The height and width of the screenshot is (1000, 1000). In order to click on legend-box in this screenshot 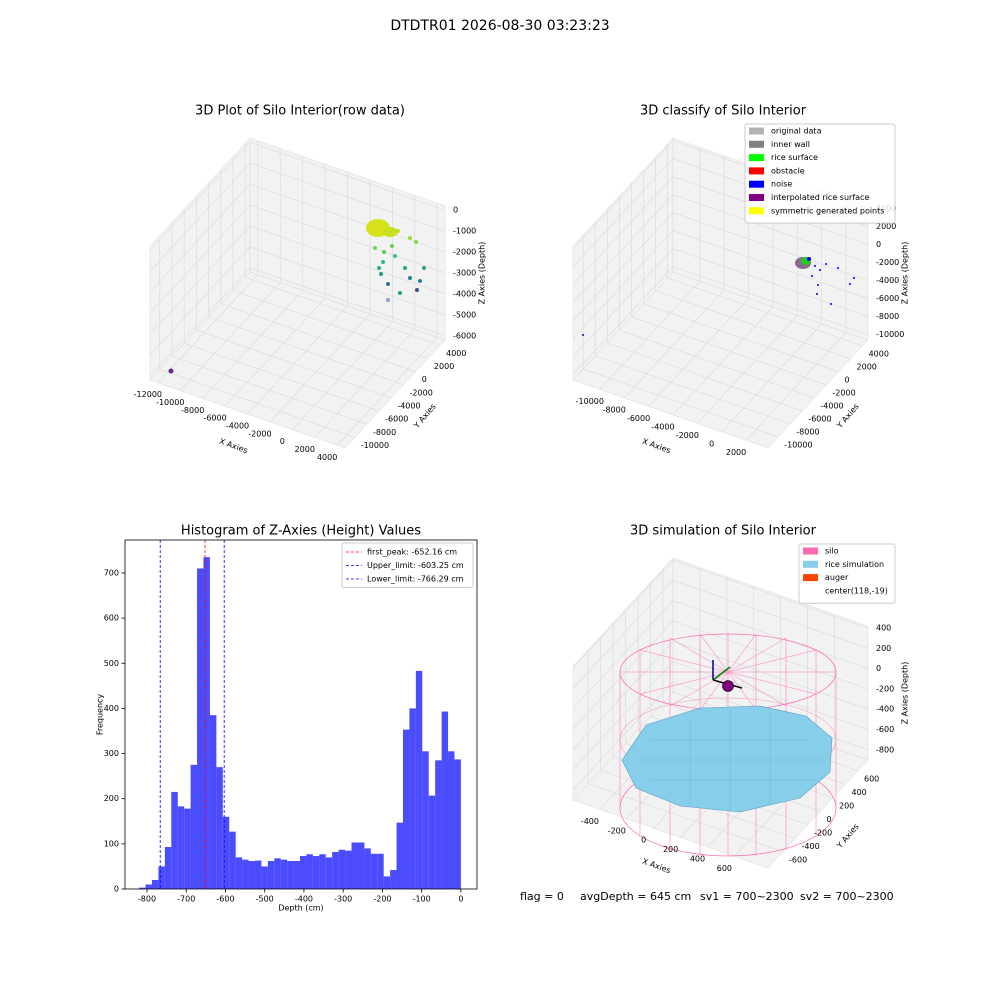, I will do `click(820, 173)`.